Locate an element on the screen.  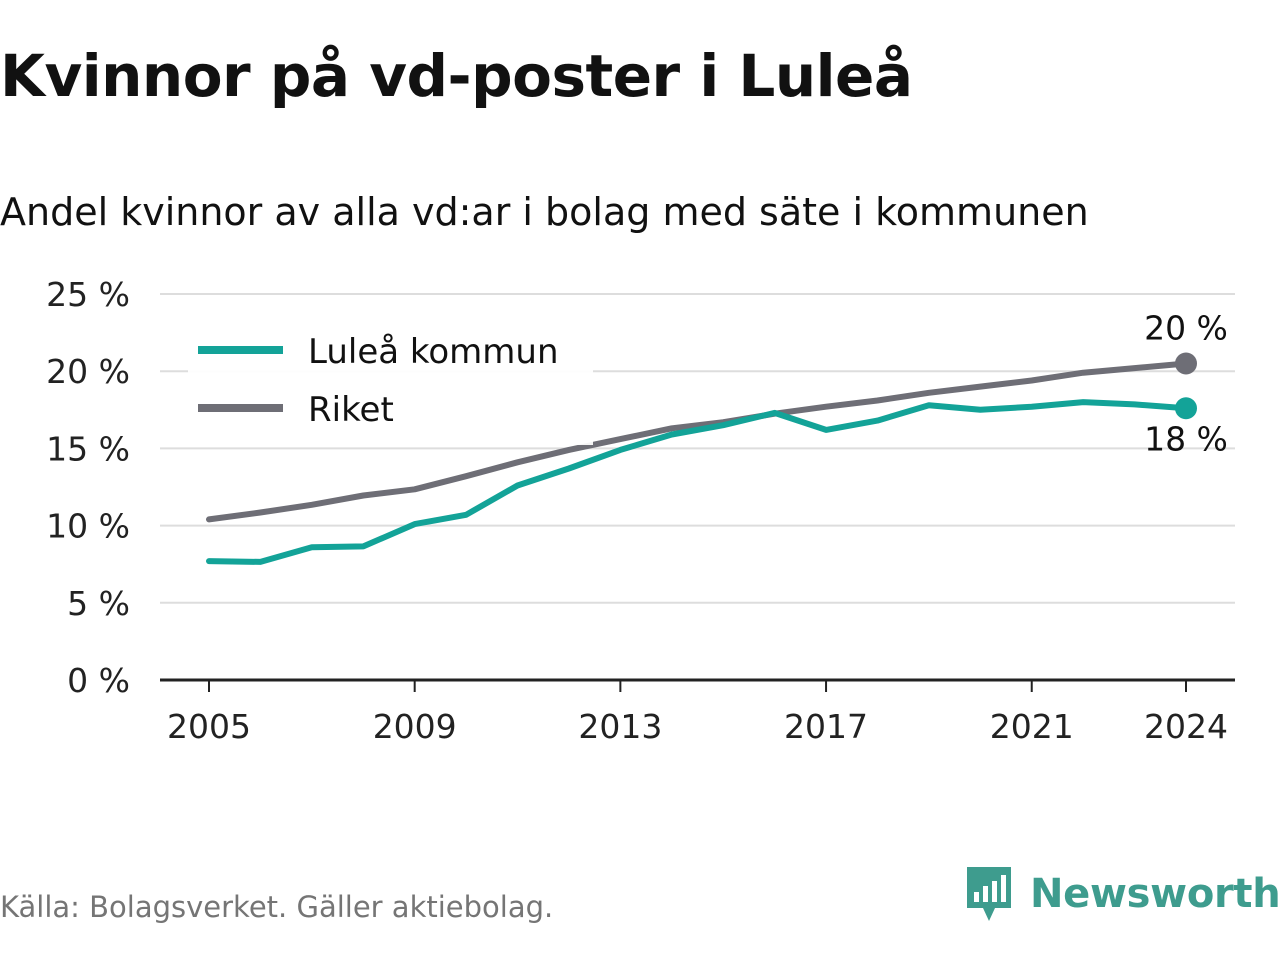
x-tick-label: 2009 is located at coordinates (415, 726).